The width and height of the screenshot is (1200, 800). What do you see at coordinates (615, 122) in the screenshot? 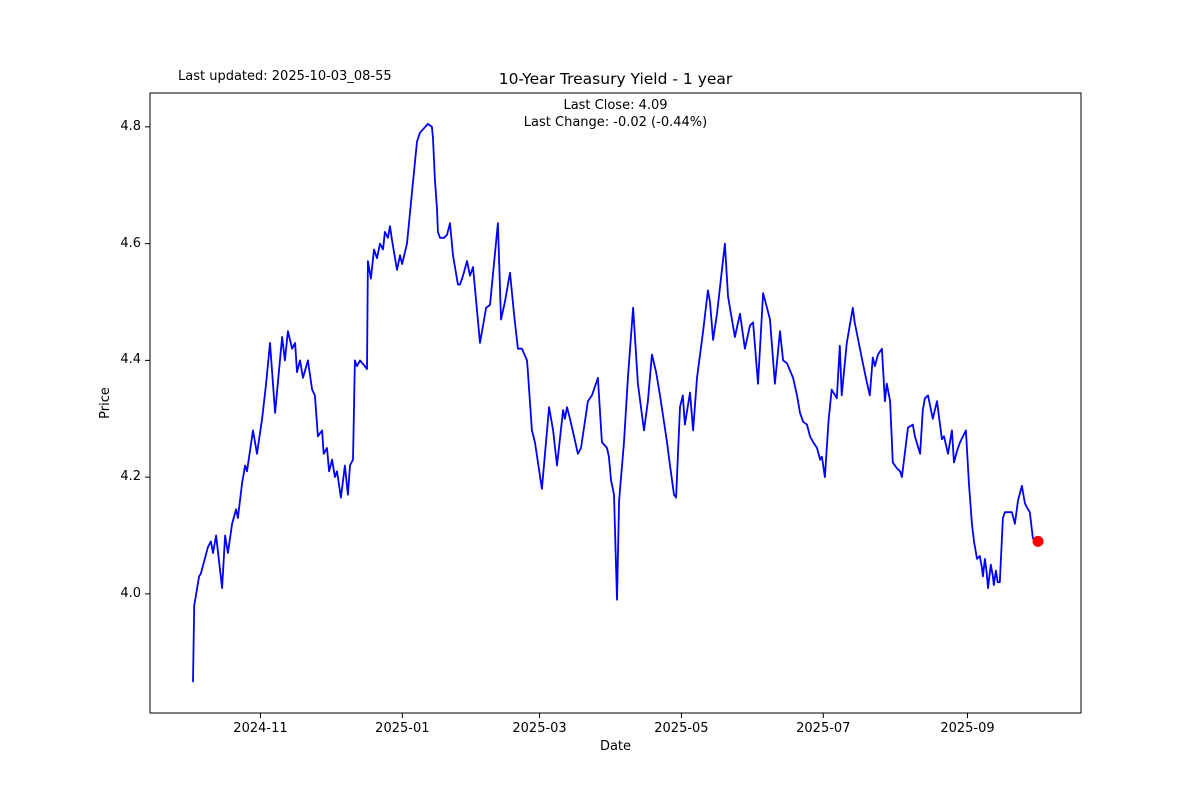
I see `last-change-text: Last Change: -0.02 (-0.44%)` at bounding box center [615, 122].